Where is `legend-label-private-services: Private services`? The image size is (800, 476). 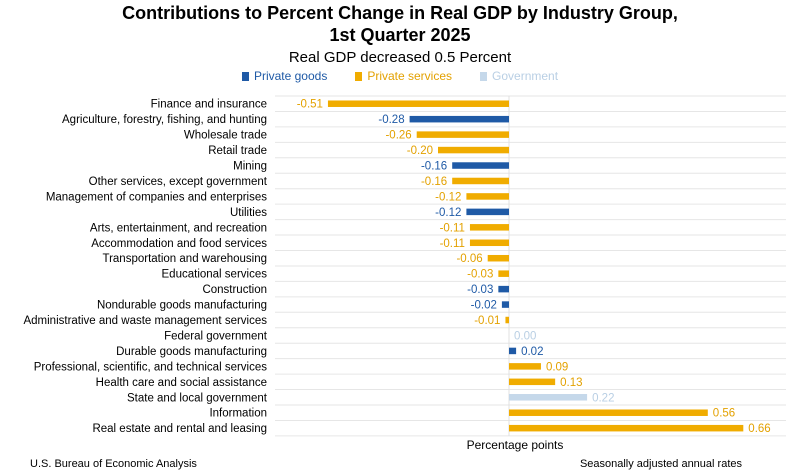 legend-label-private-services: Private services is located at coordinates (410, 76).